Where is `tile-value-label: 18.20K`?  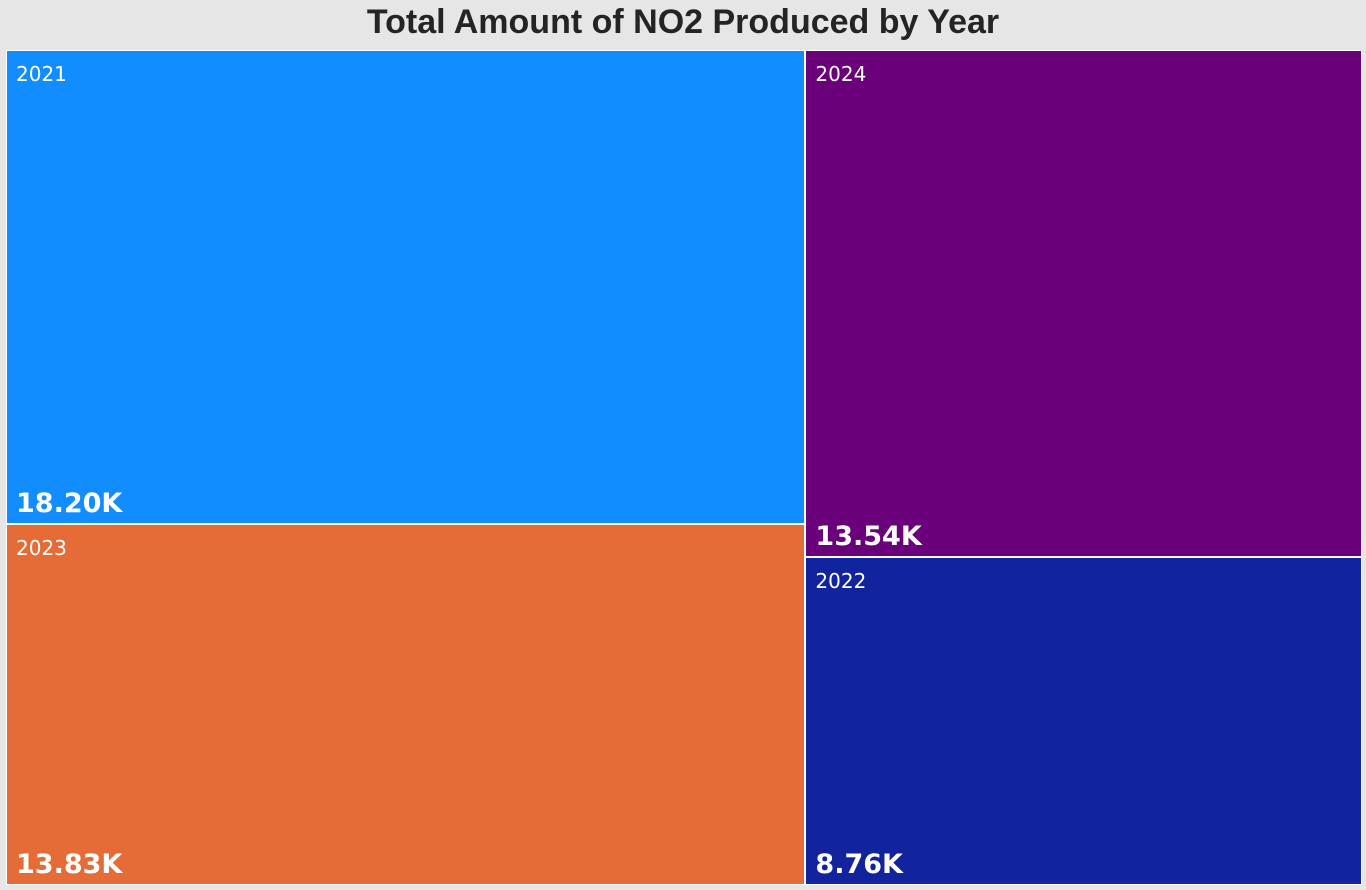 tile-value-label: 18.20K is located at coordinates (69, 504).